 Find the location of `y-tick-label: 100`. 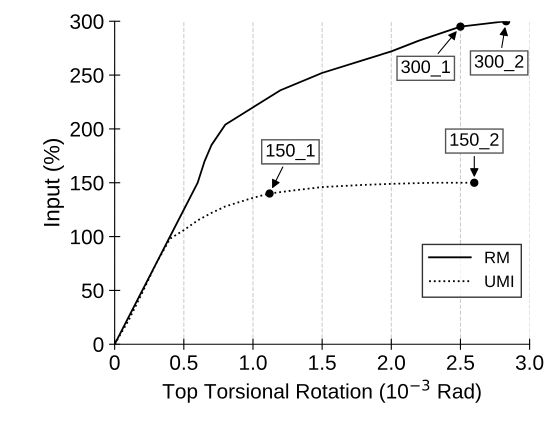

y-tick-label: 100 is located at coordinates (87, 237).